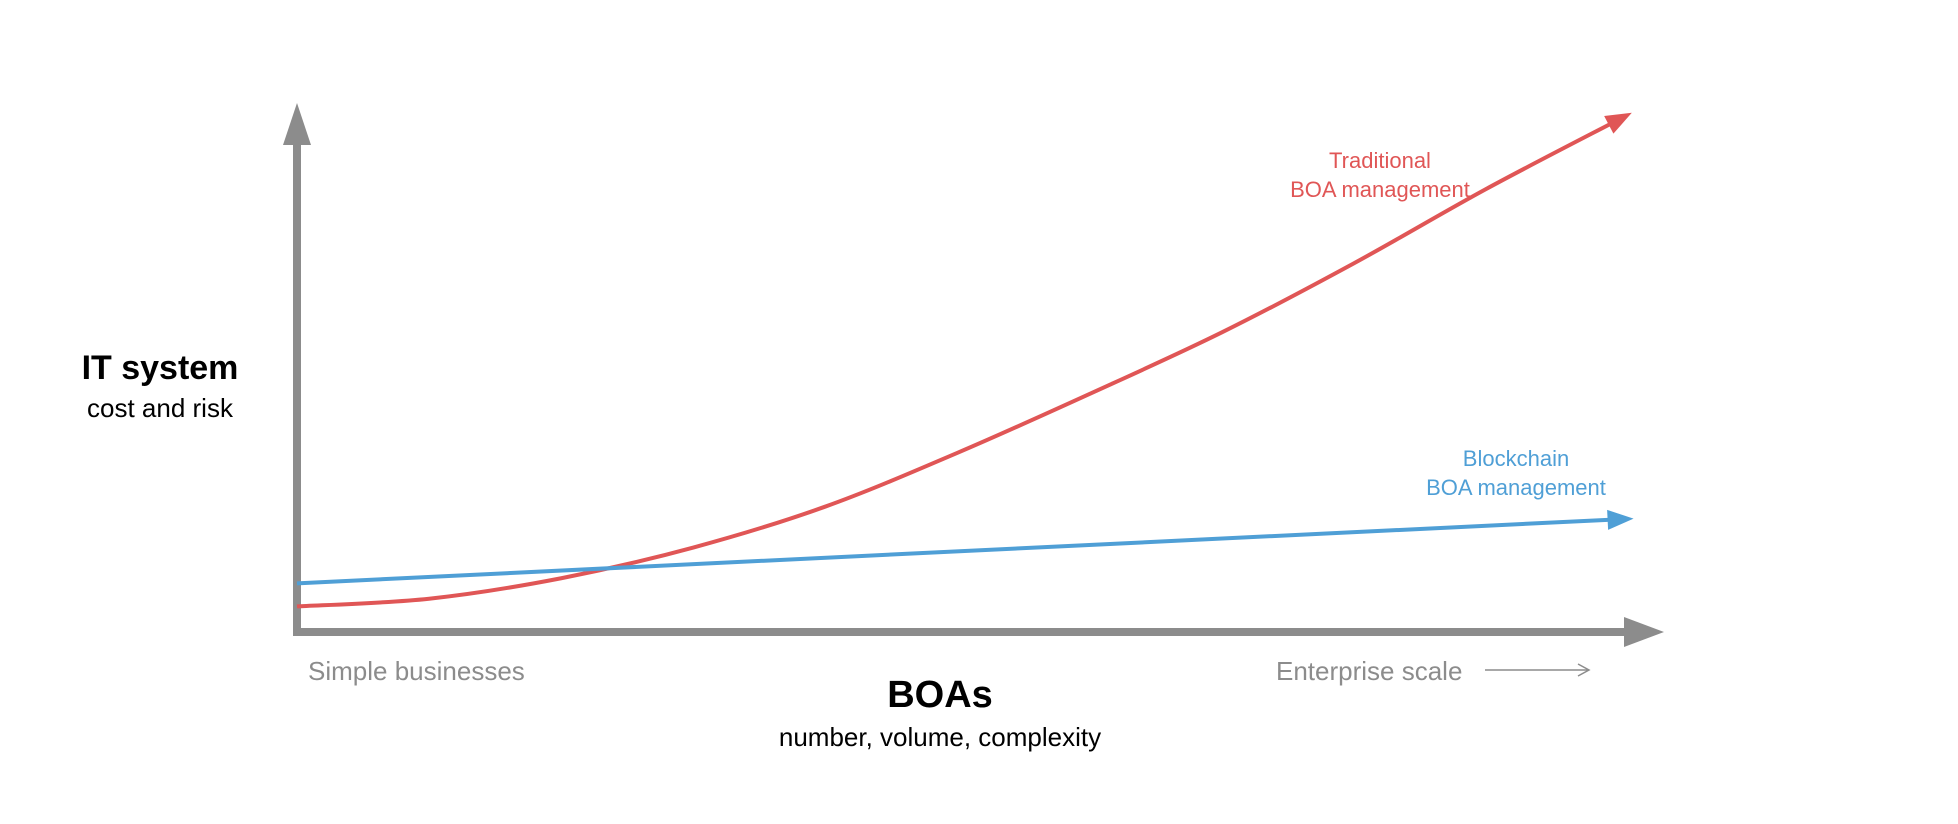 Image resolution: width=1958 pixels, height=824 pixels. What do you see at coordinates (160, 368) in the screenshot?
I see `y-axis-title: IT system` at bounding box center [160, 368].